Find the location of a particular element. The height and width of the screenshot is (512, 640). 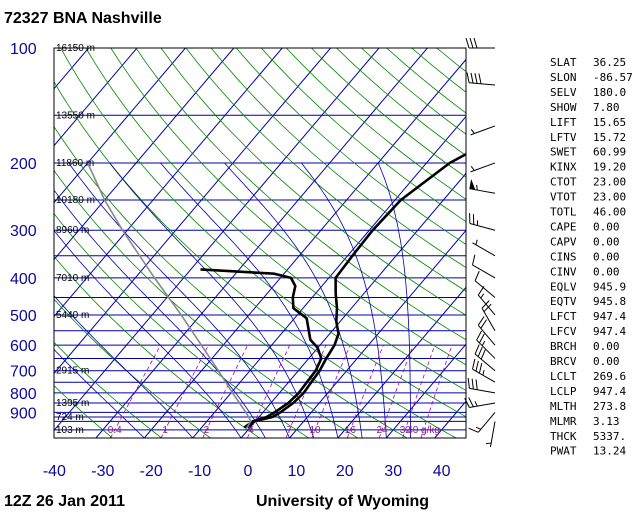

height-label: 11860 m is located at coordinates (75, 163).